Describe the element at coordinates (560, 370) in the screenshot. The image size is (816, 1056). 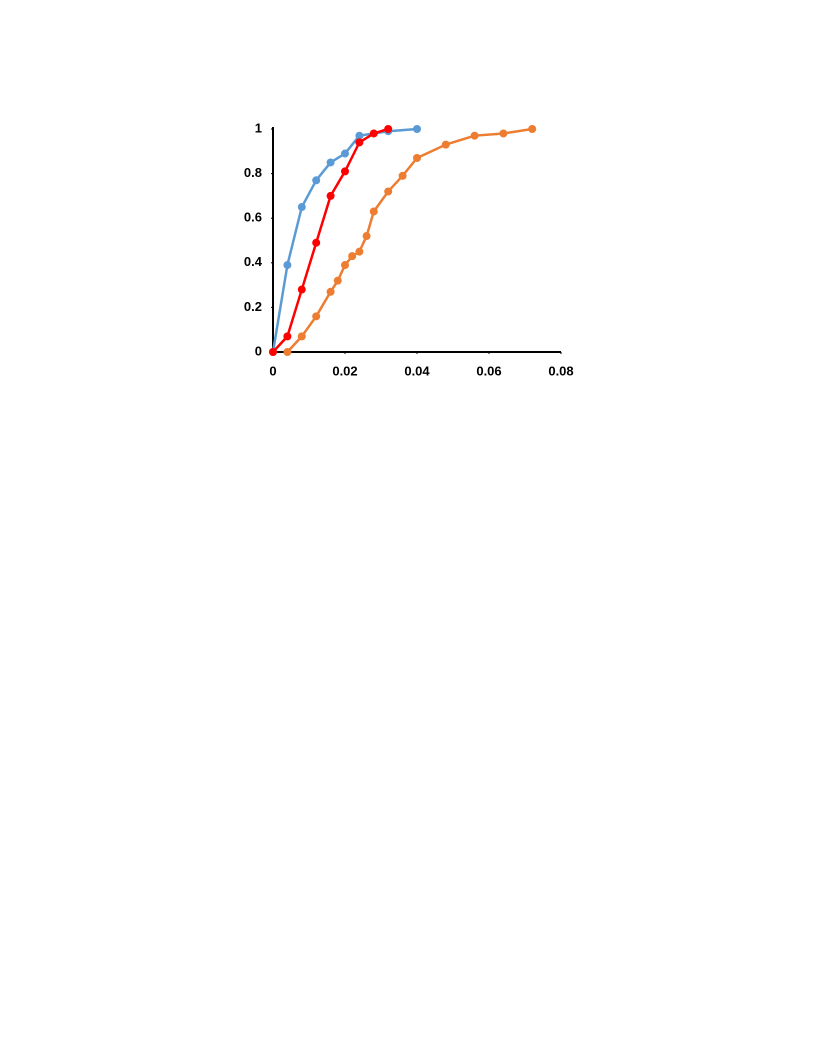
I see `x-tick-label: 0.08` at that location.